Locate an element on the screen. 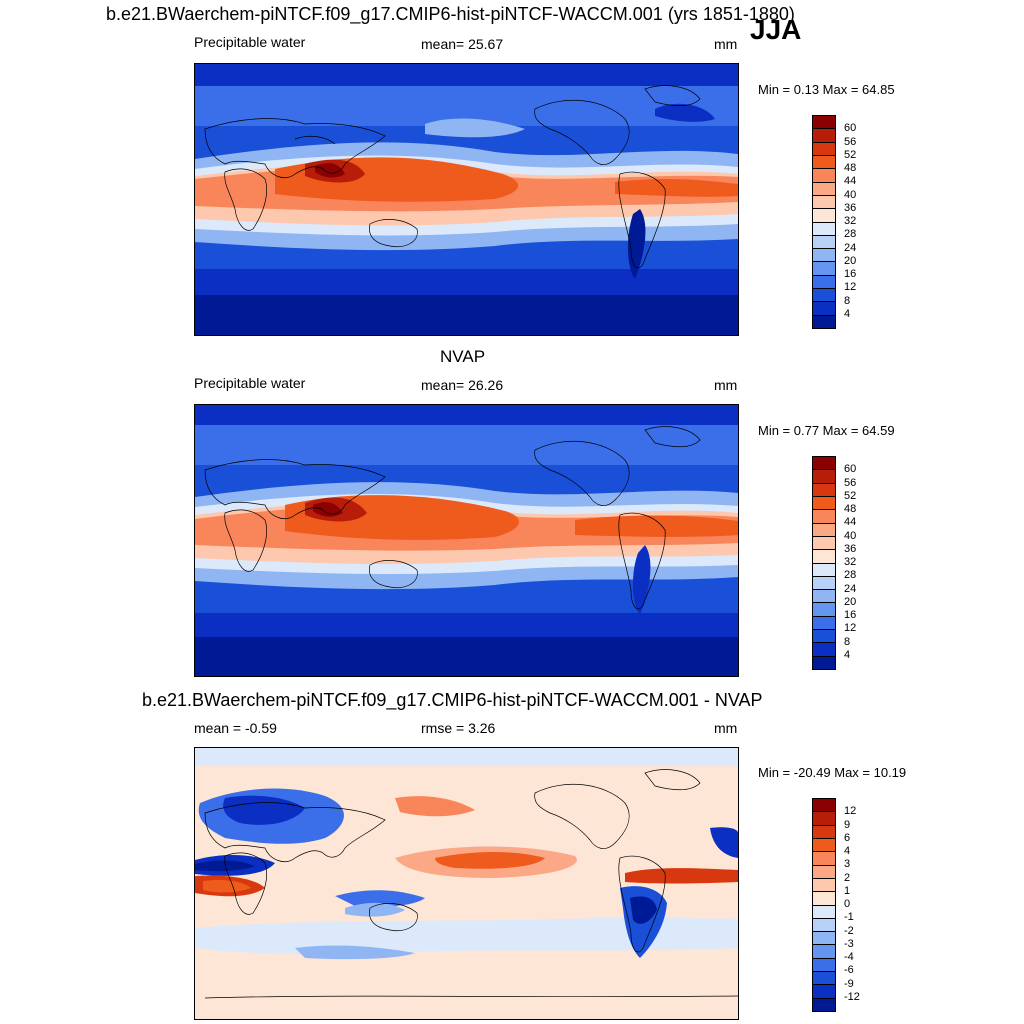 This screenshot has width=1024, height=1024. colorbar-label: 9 is located at coordinates (847, 824).